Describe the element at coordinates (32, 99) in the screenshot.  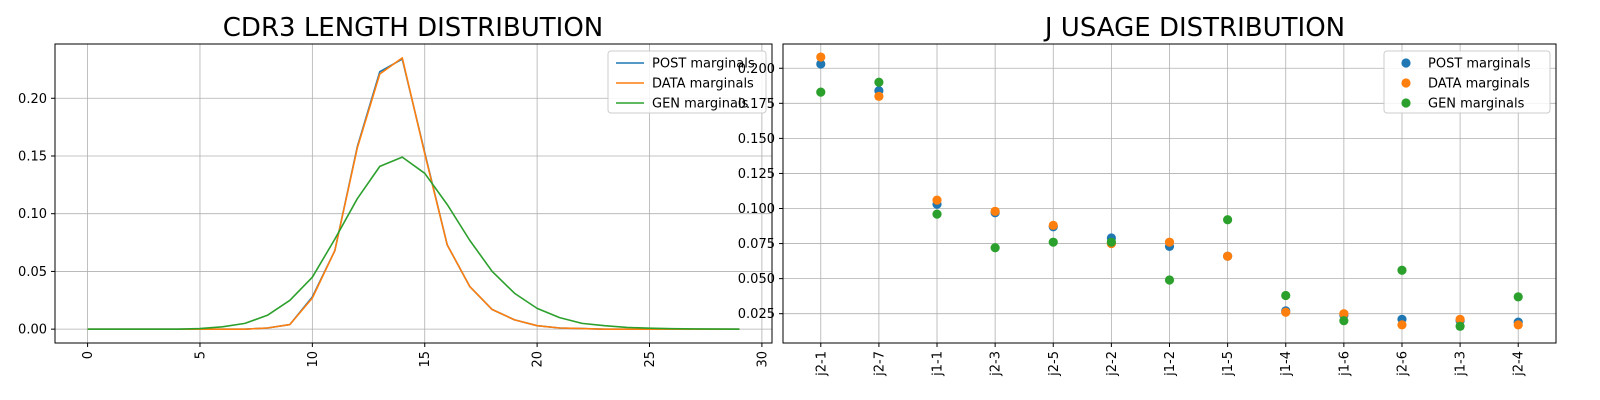
I see `y-tick-label-4: 0.20` at that location.